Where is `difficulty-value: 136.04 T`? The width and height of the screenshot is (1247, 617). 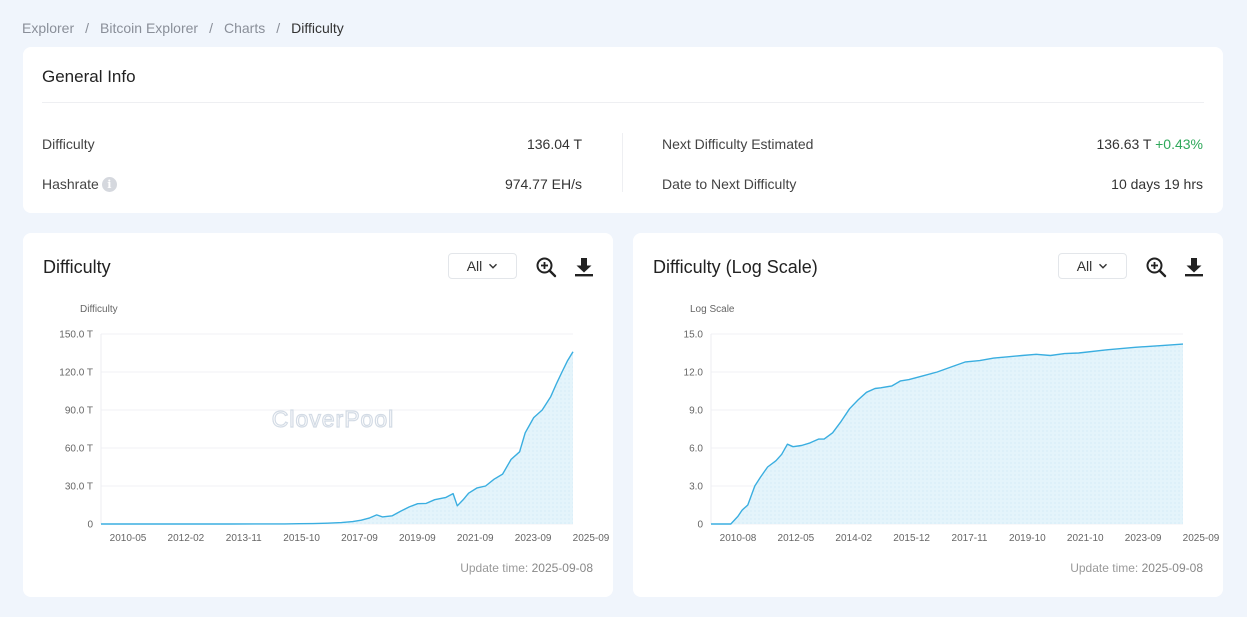 difficulty-value: 136.04 T is located at coordinates (554, 144).